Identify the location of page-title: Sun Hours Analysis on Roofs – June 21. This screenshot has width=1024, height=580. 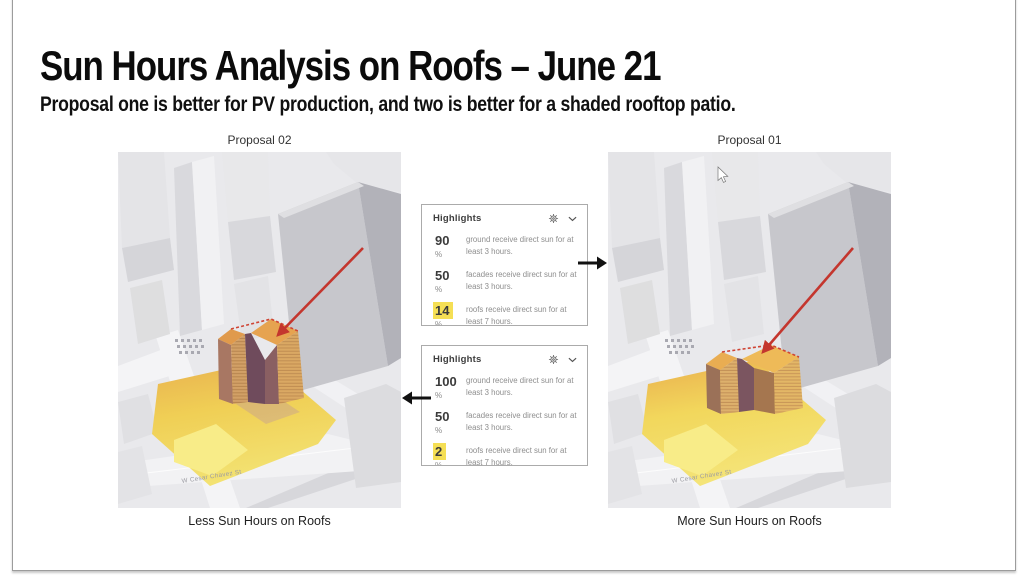
(350, 65).